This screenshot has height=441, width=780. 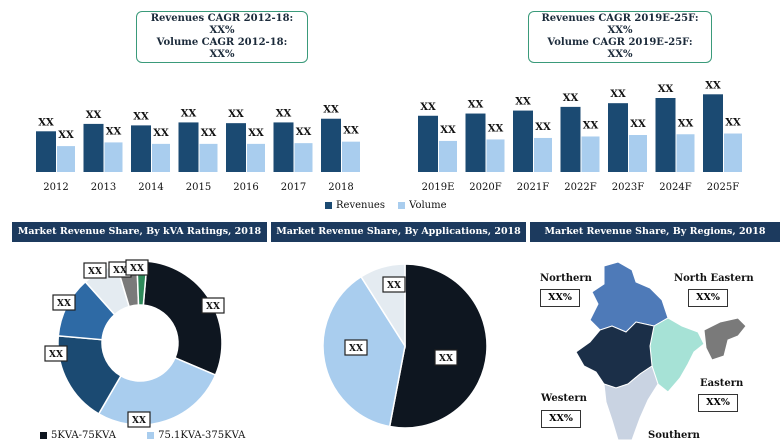 I want to click on map-northern-region, so click(x=629, y=297).